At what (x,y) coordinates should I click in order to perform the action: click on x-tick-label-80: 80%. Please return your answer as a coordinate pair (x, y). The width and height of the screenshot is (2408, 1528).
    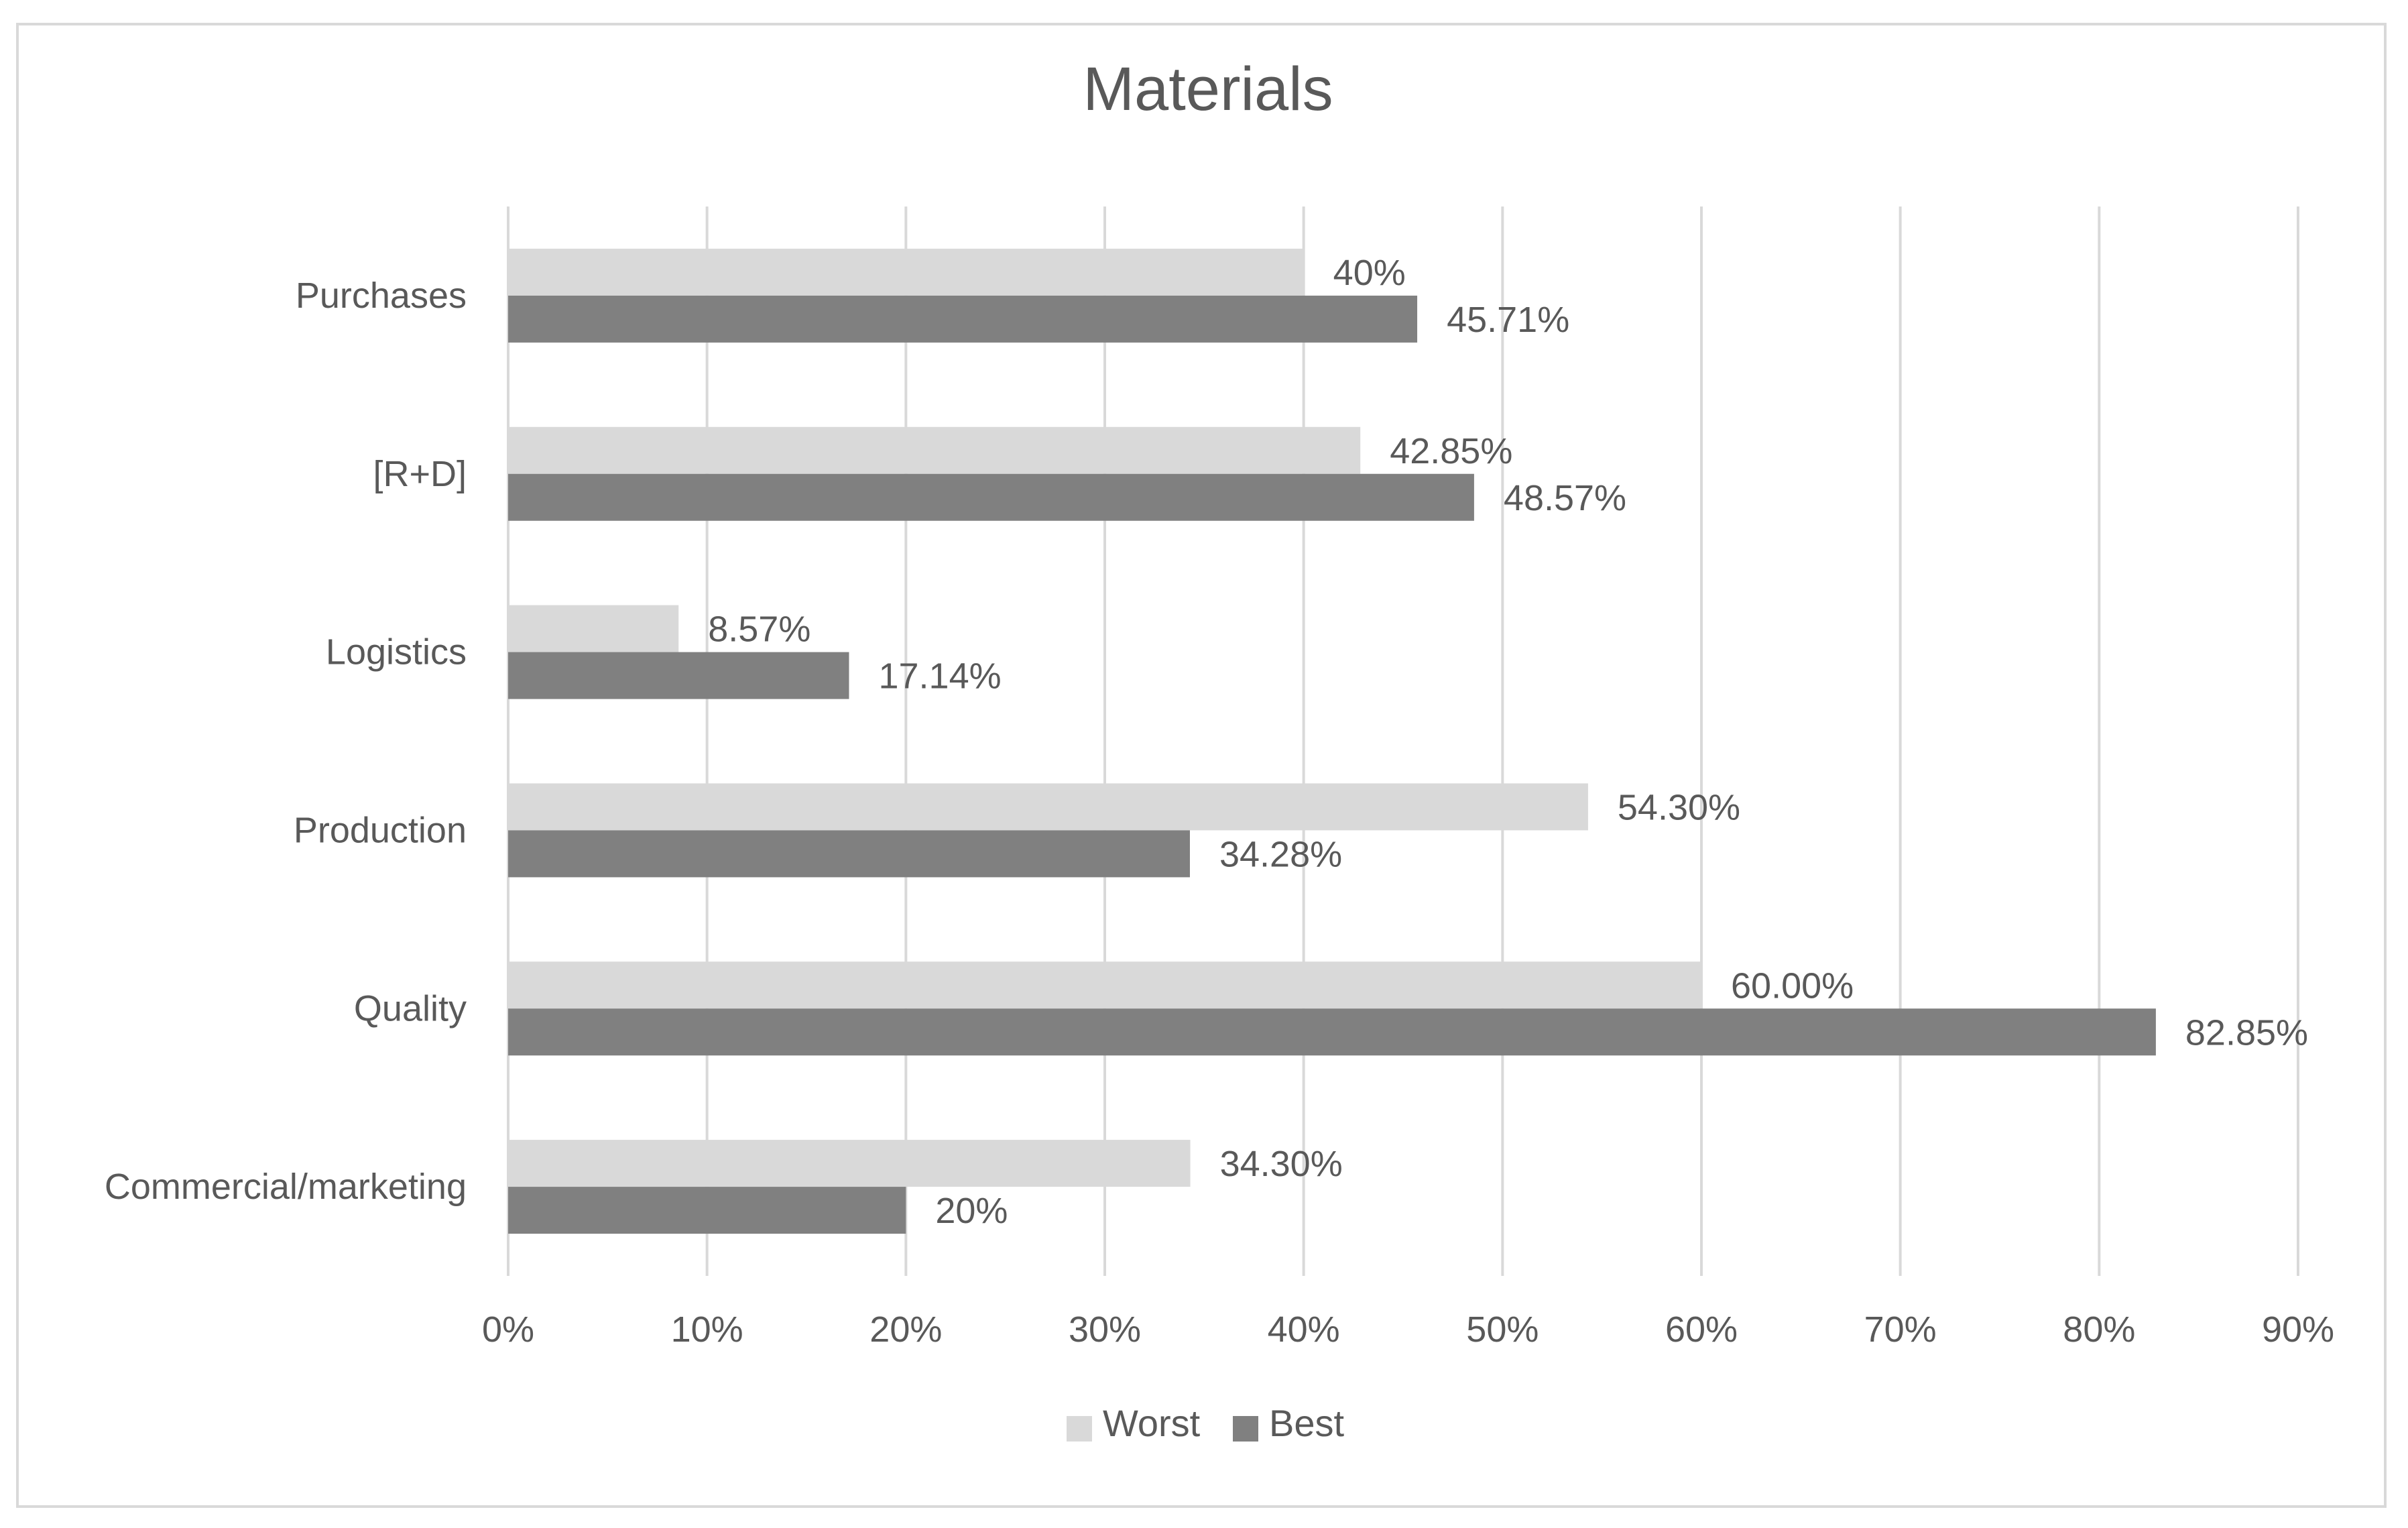
    Looking at the image, I should click on (2099, 1329).